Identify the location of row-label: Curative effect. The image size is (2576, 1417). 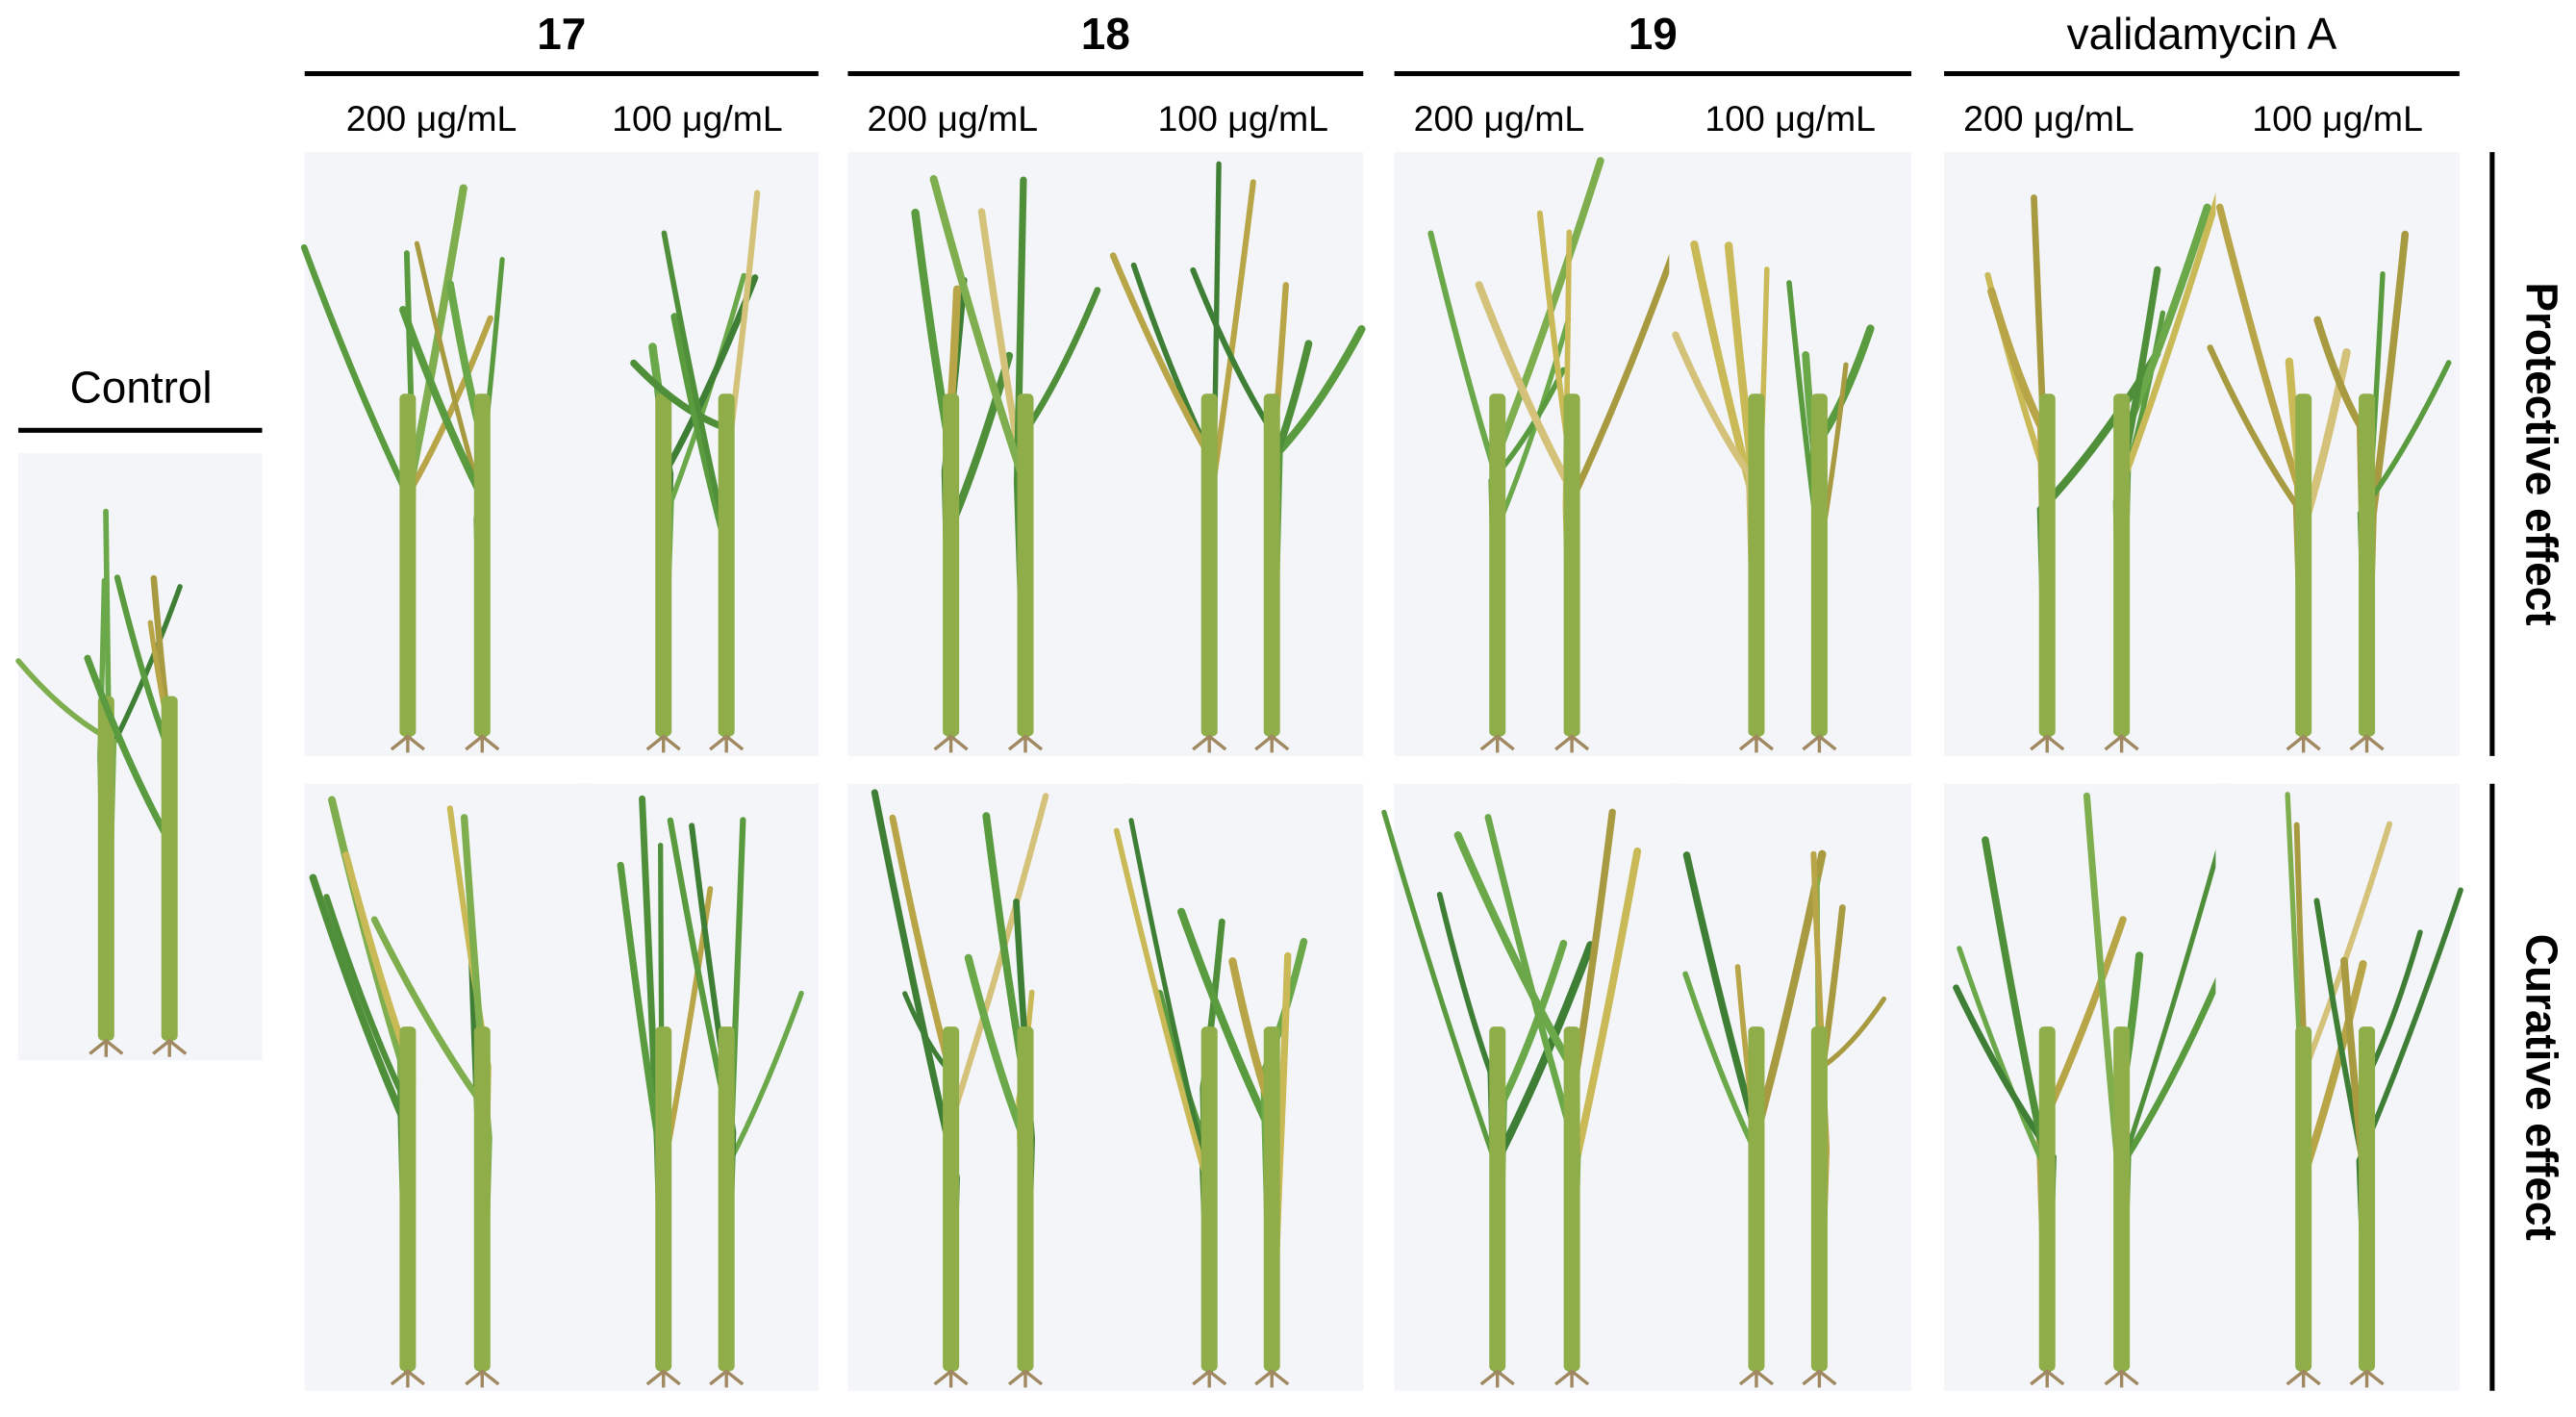
(2541, 1087).